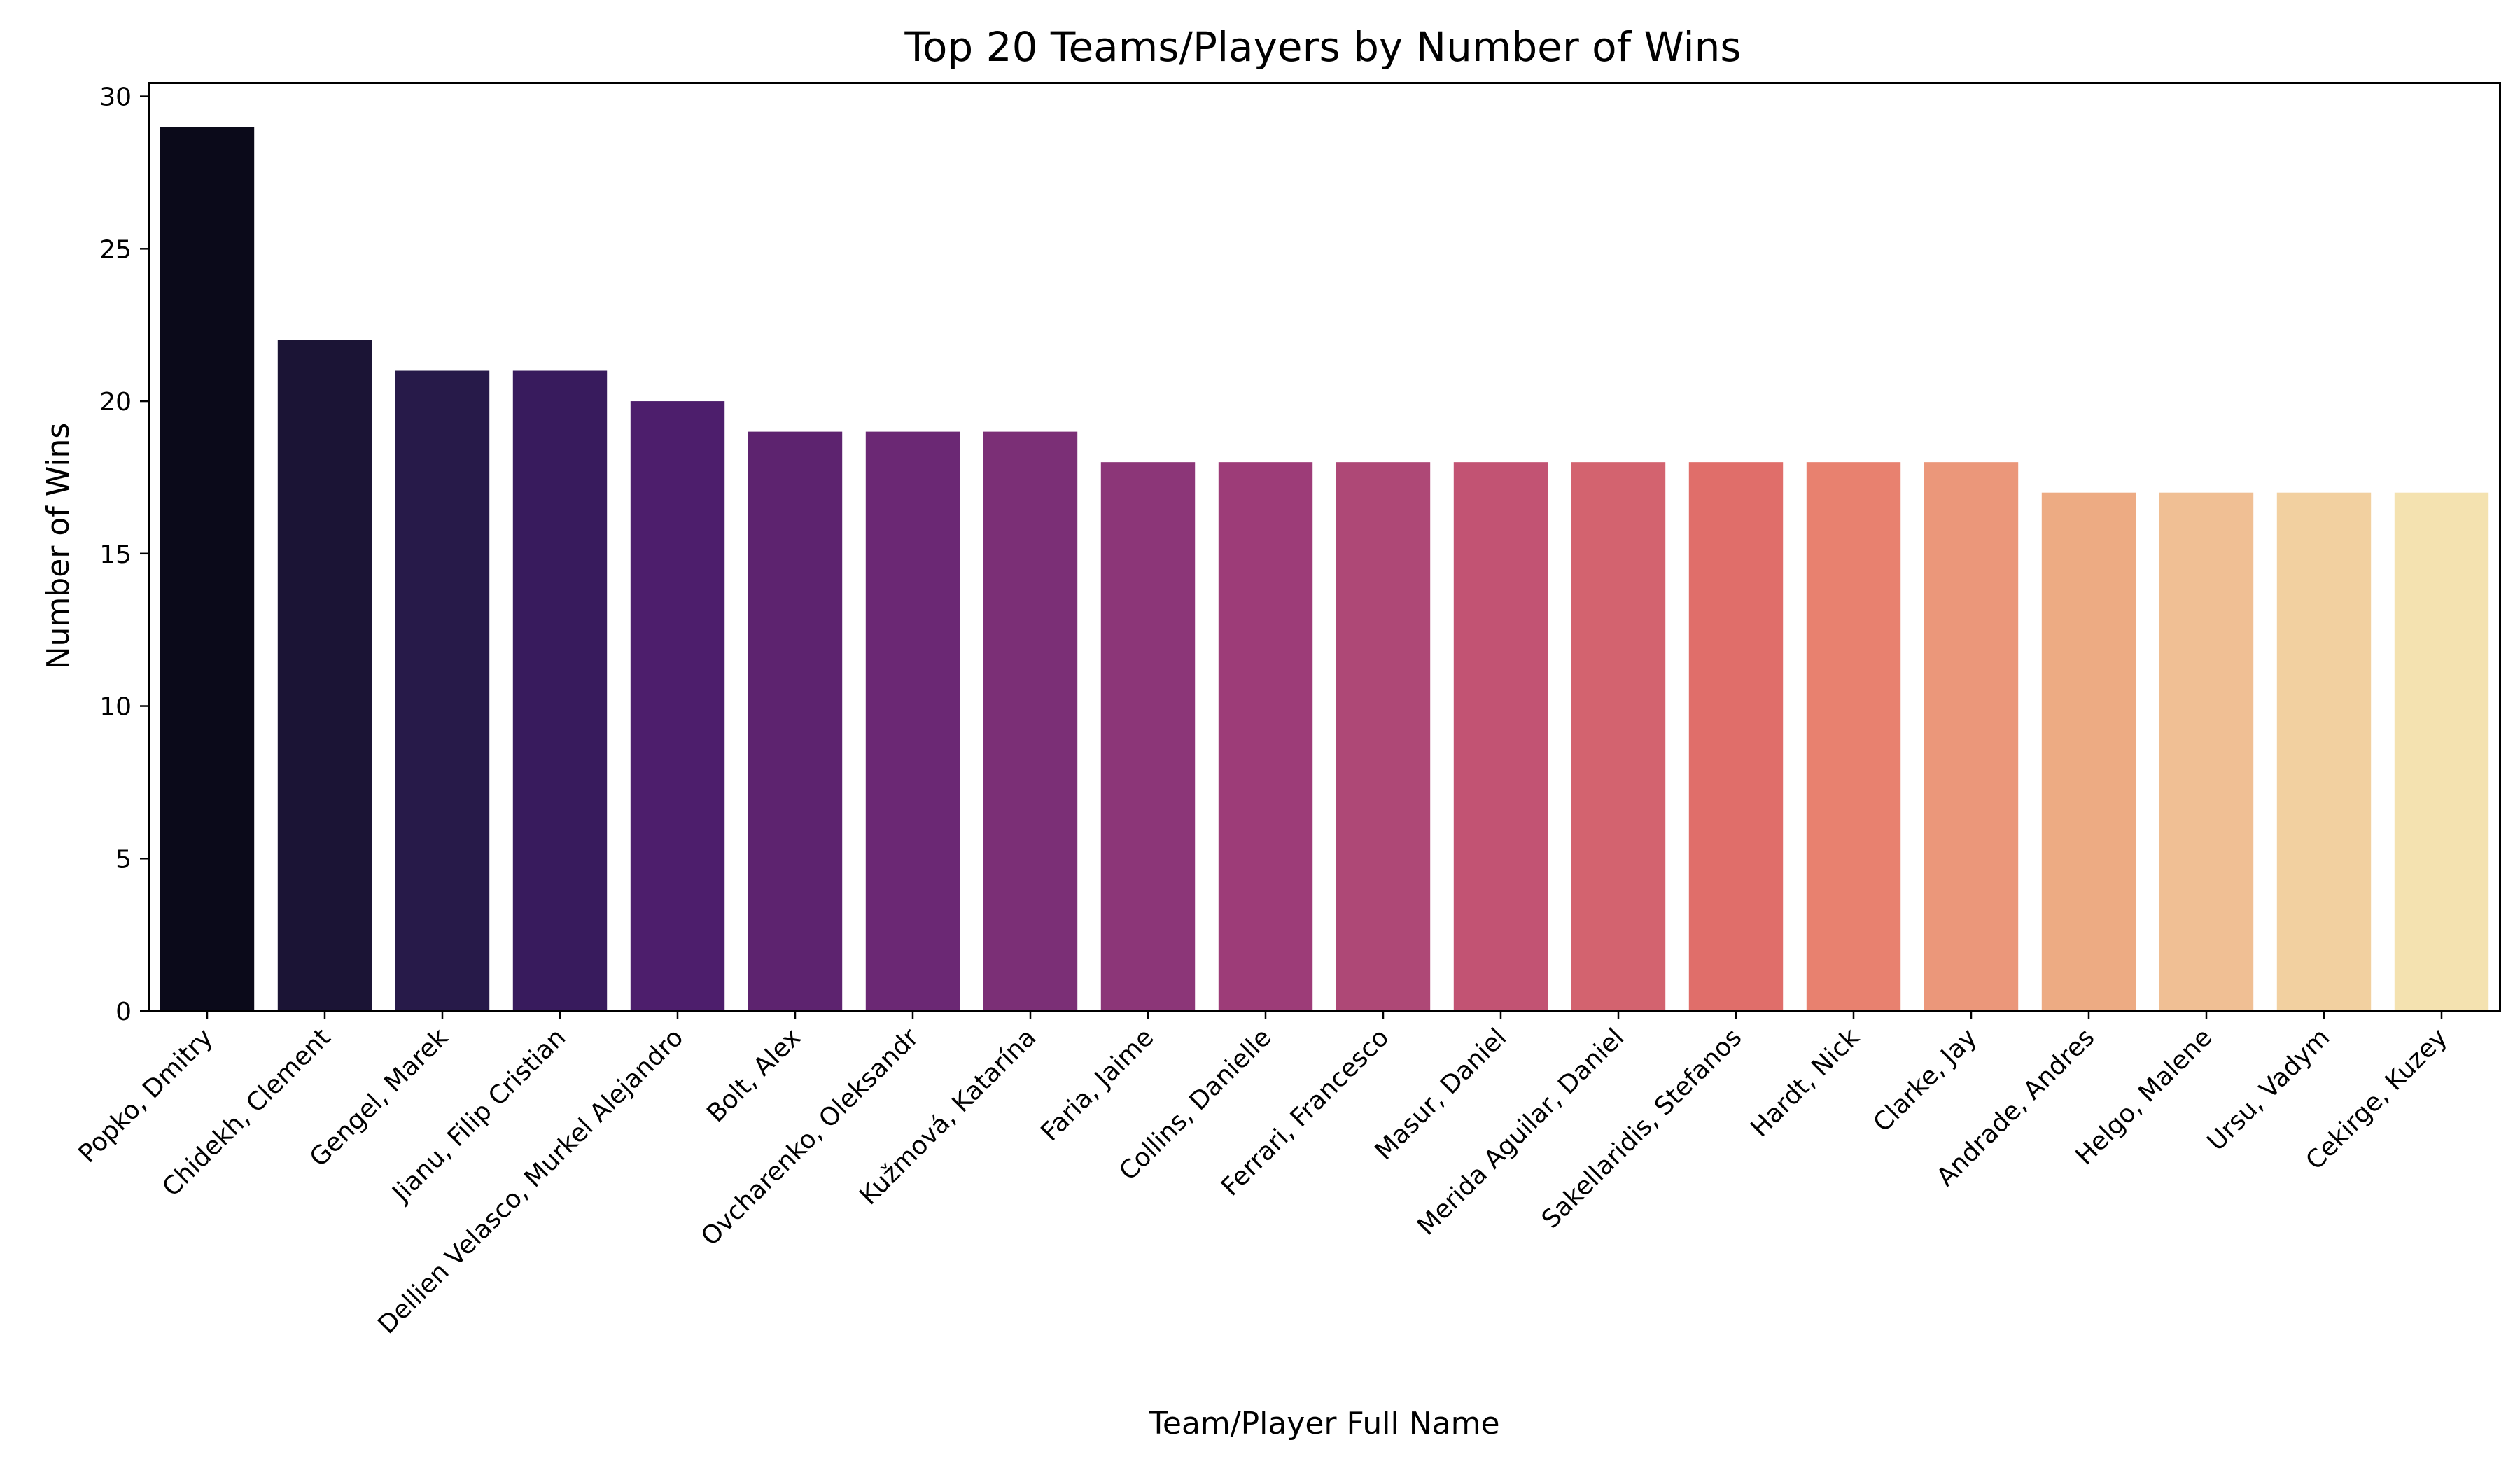 This screenshot has width=2520, height=1473. What do you see at coordinates (58, 546) in the screenshot?
I see `y-axis-label: Number of Wins` at bounding box center [58, 546].